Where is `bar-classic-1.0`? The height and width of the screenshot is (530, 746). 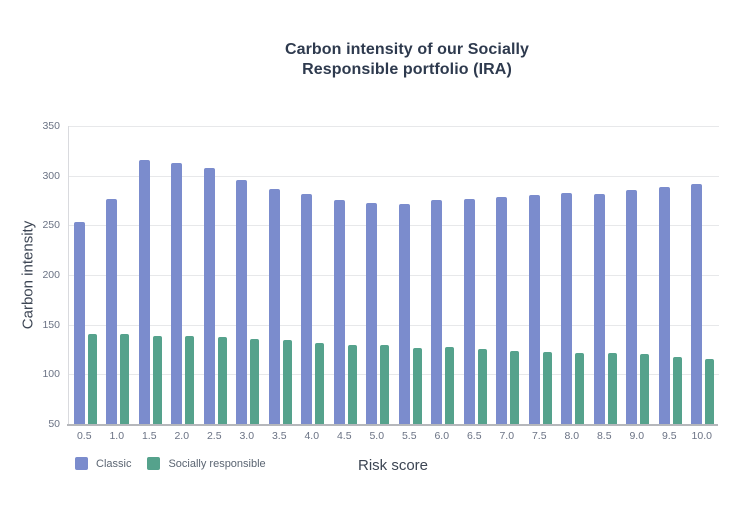 bar-classic-1.0 is located at coordinates (112, 311).